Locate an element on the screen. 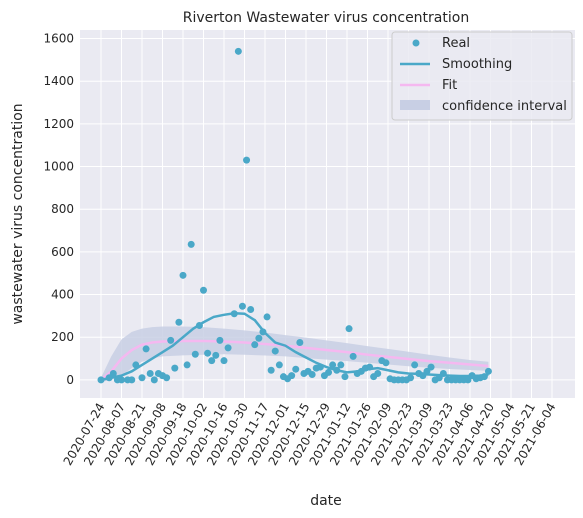 The width and height of the screenshot is (583, 518). fit-line is located at coordinates (294, 360).